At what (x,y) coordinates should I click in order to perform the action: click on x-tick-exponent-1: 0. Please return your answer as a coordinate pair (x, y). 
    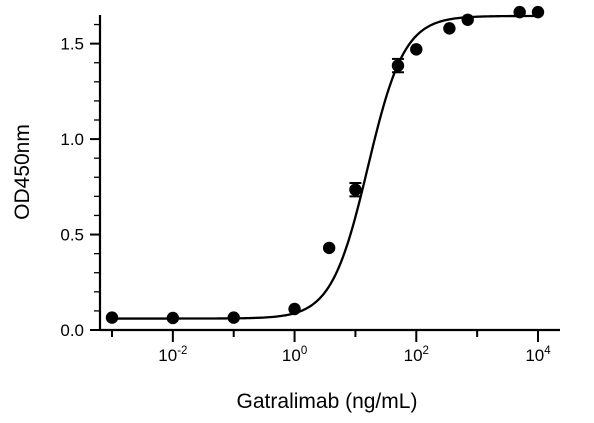
    Looking at the image, I should click on (304, 351).